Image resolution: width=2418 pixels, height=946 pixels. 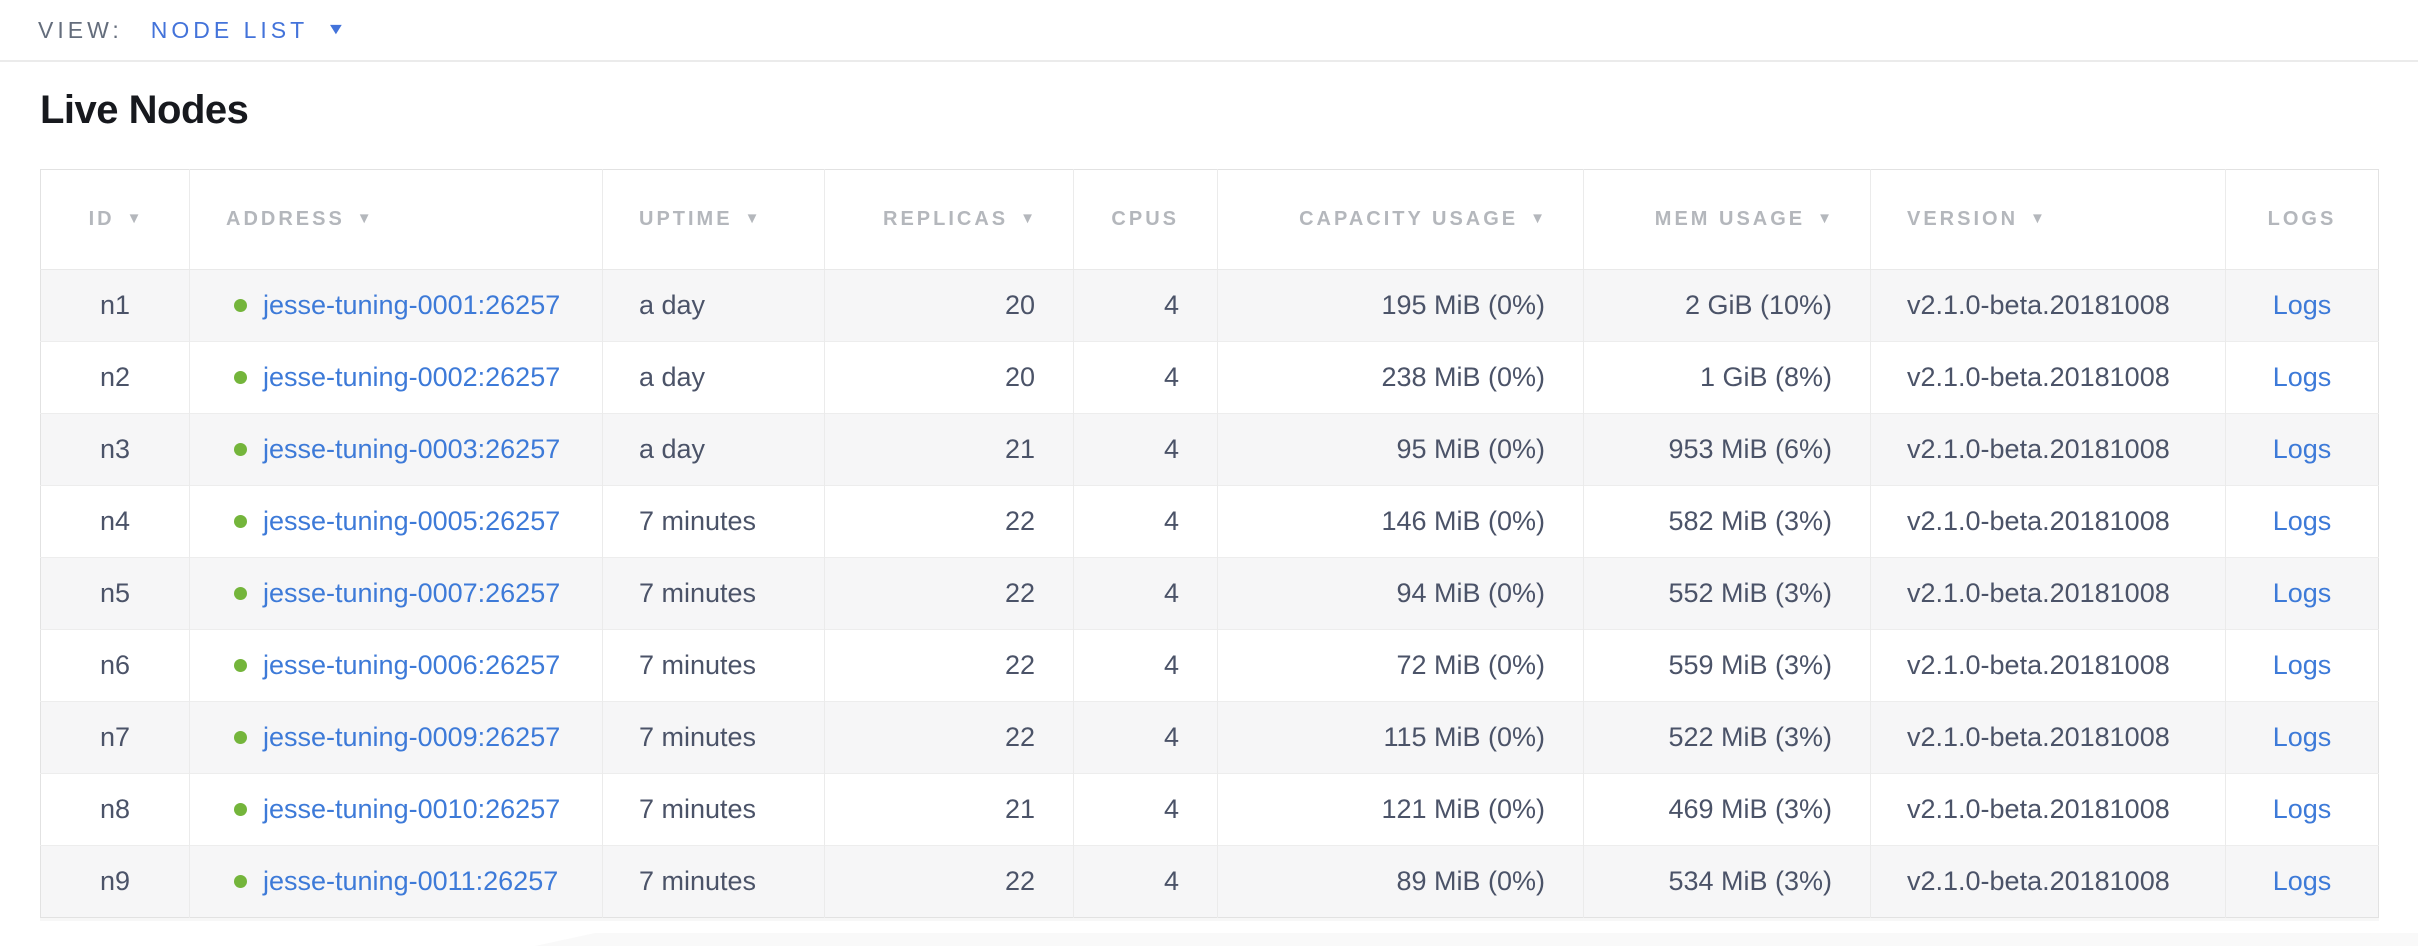 What do you see at coordinates (1727, 377) in the screenshot?
I see `node-mem-usage: 1 GiB (8%)` at bounding box center [1727, 377].